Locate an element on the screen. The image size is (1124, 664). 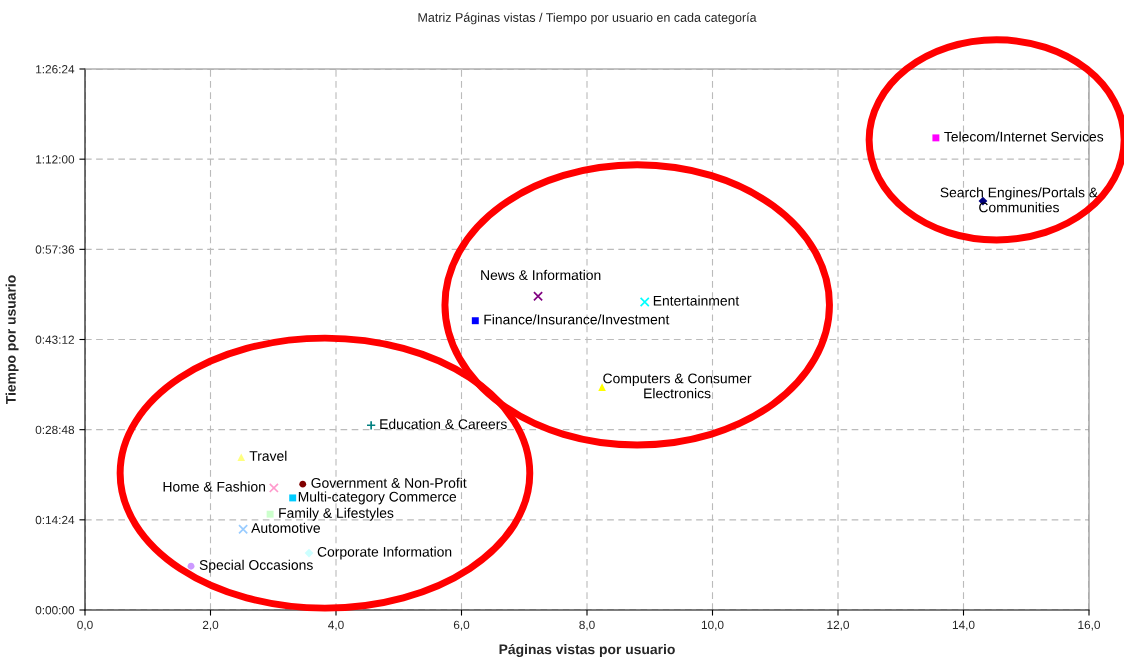
series-label: Travel is located at coordinates (268, 455).